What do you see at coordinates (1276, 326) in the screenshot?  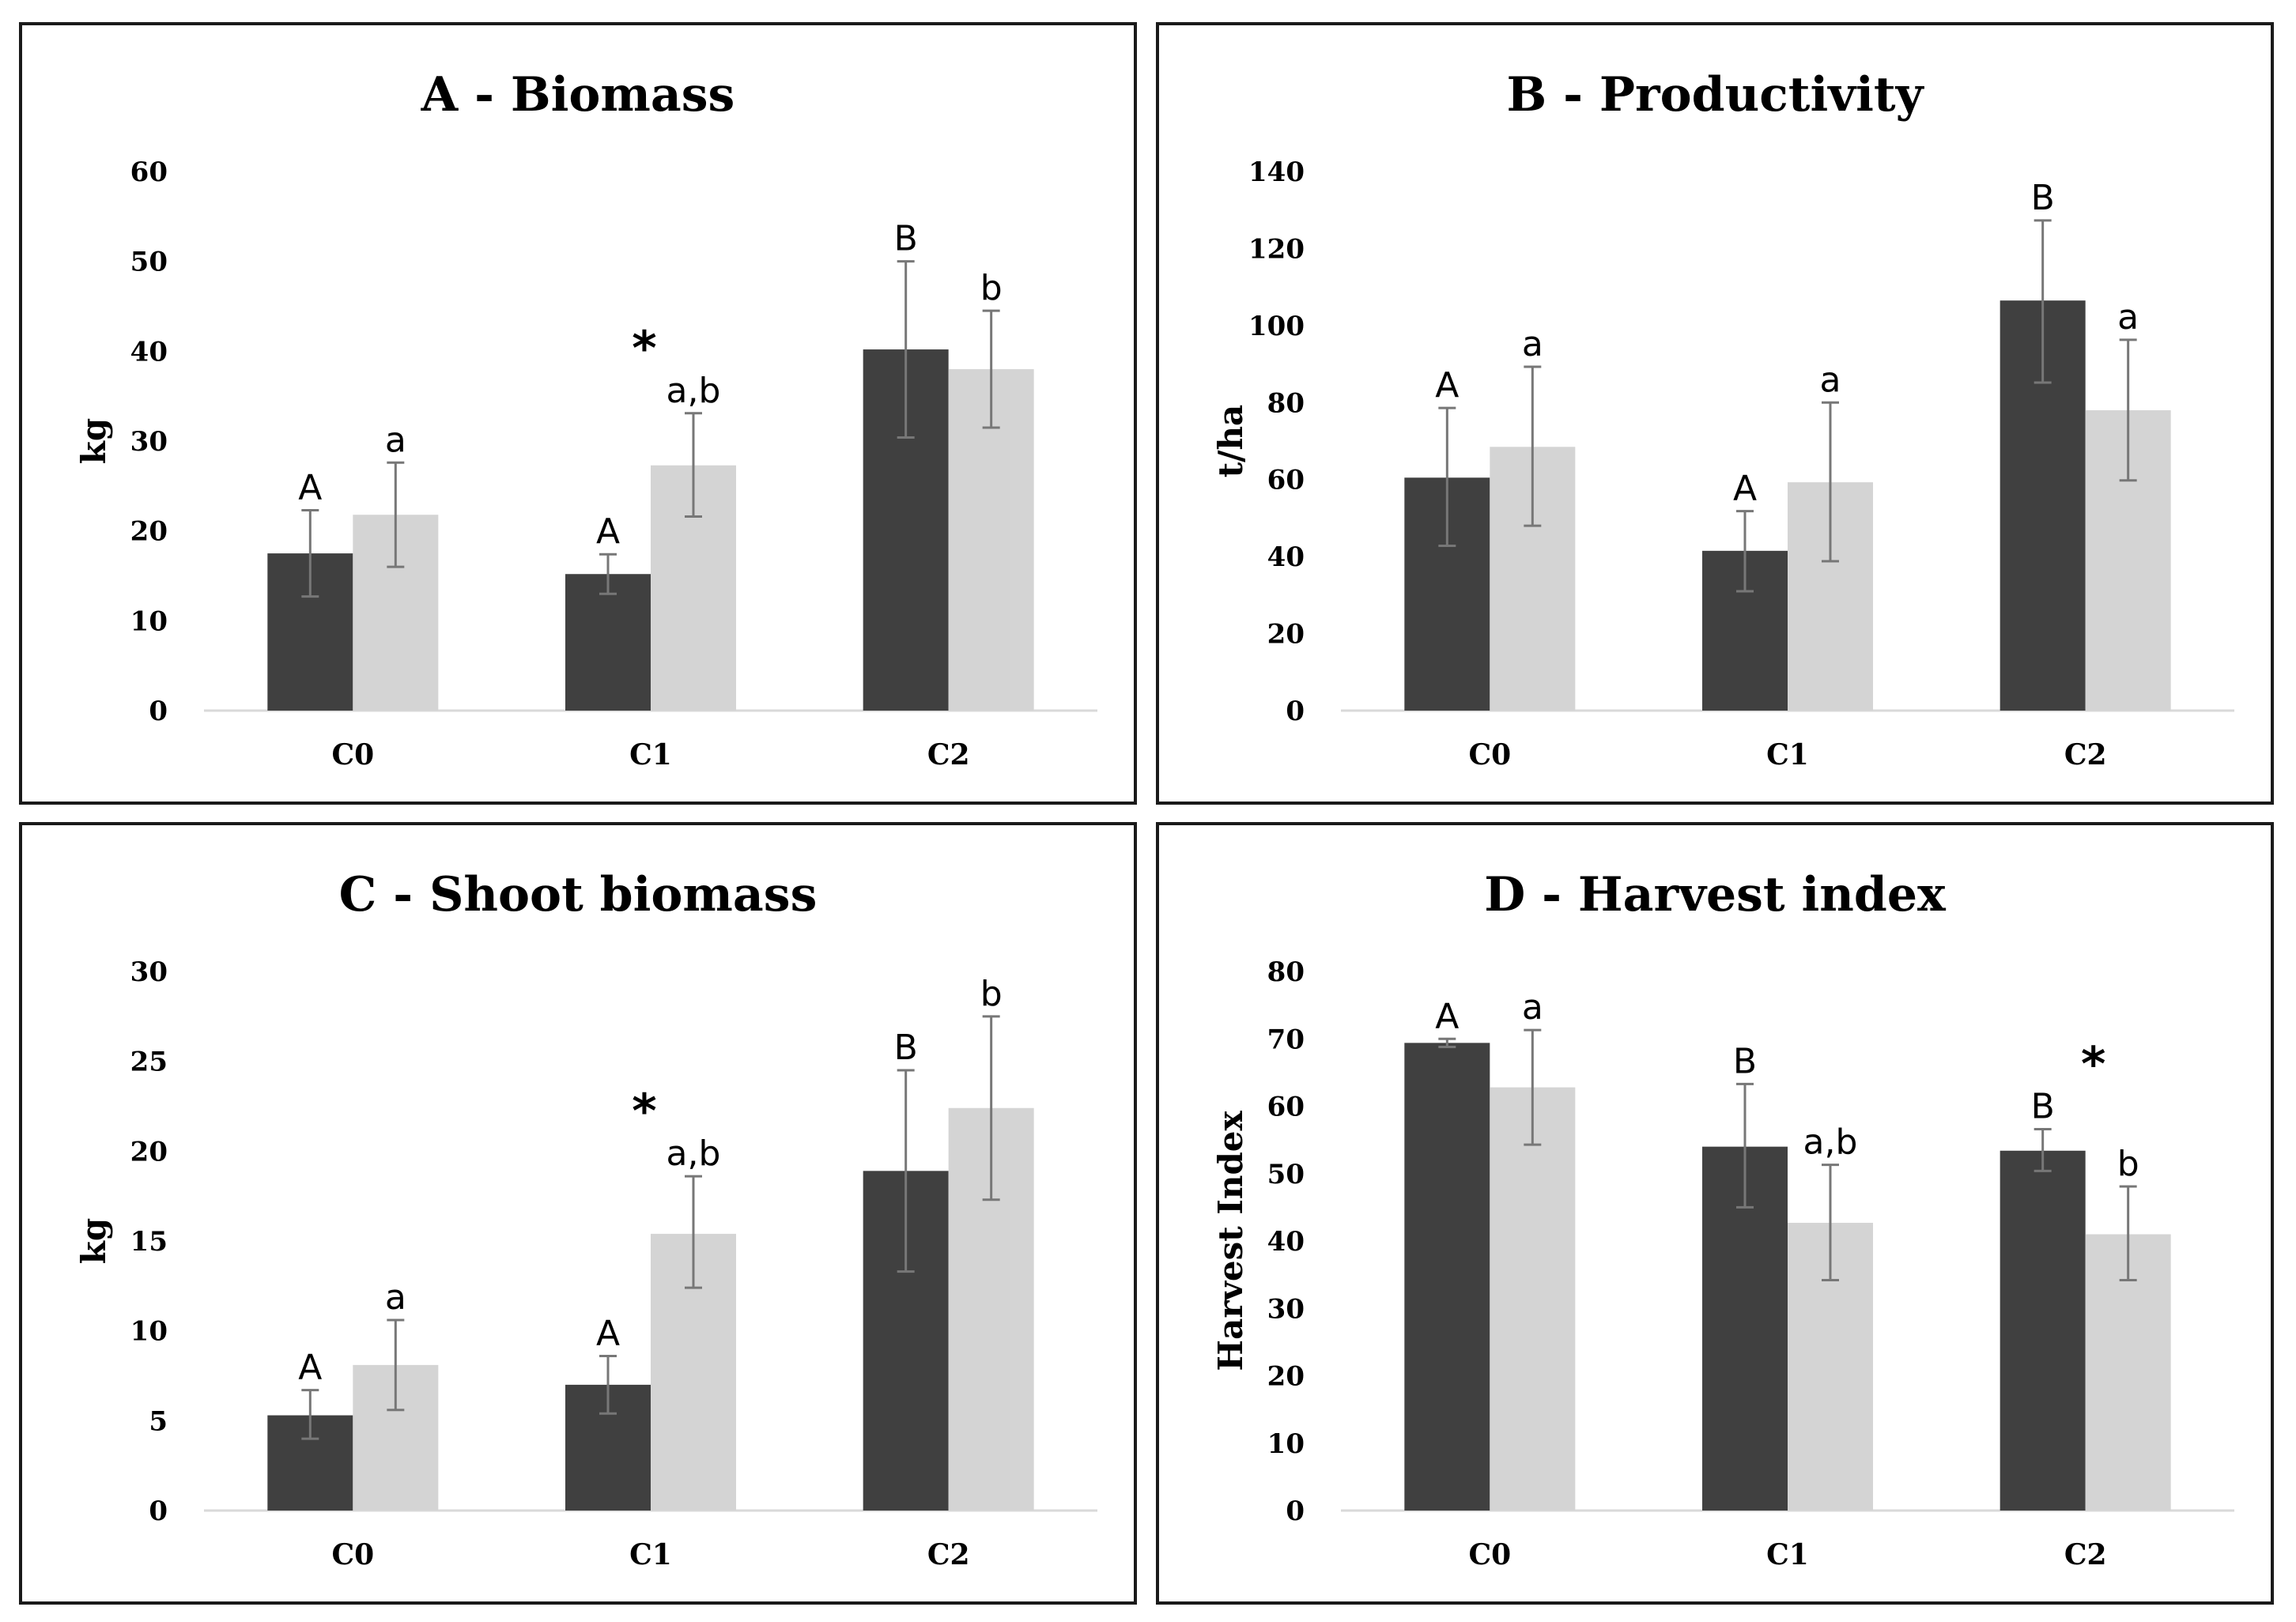 I see `y-tick-label: 100` at bounding box center [1276, 326].